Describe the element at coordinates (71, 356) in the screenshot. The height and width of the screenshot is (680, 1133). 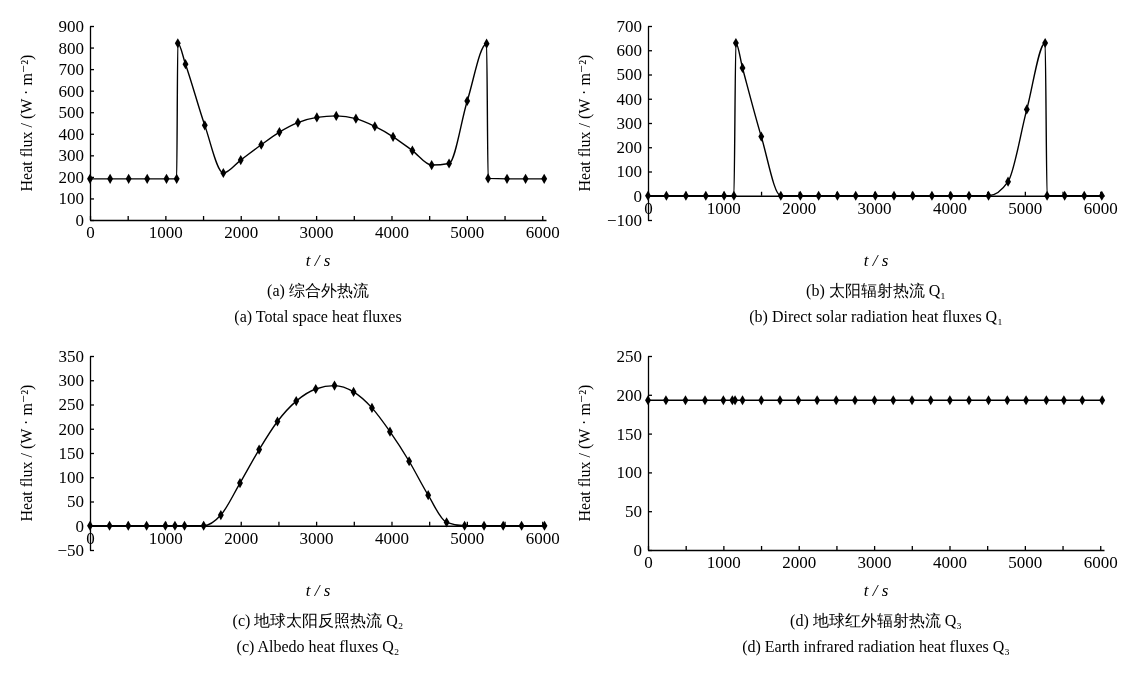
I see `y-tick-label: 350` at that location.